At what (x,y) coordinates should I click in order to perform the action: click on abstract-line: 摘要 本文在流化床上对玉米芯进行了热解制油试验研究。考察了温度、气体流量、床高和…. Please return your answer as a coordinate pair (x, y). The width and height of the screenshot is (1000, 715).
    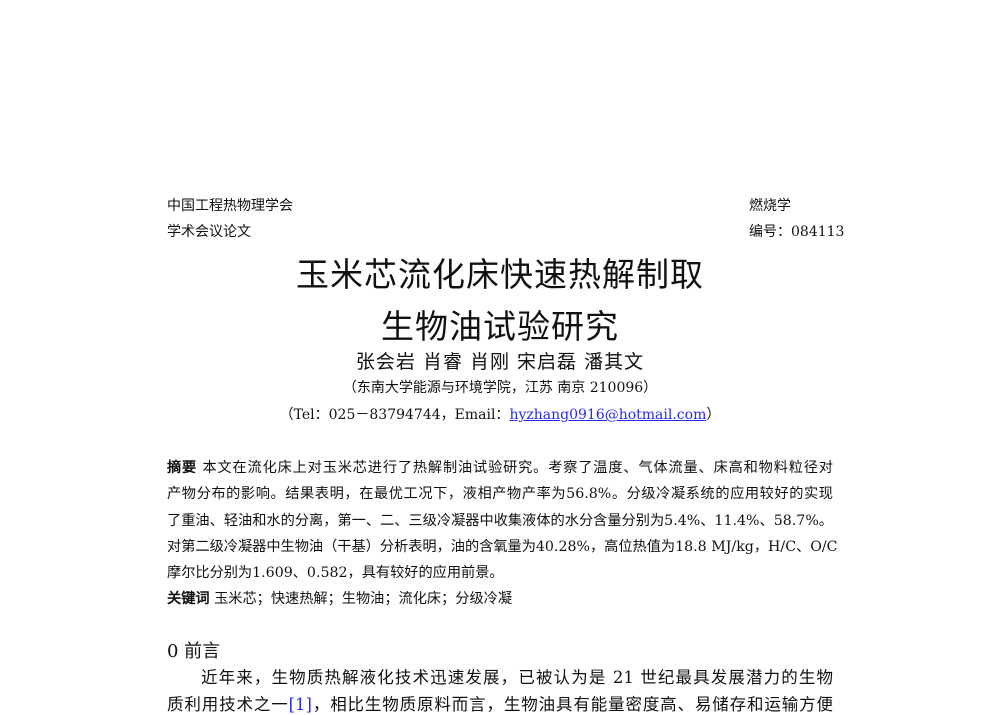
    Looking at the image, I should click on (500, 467).